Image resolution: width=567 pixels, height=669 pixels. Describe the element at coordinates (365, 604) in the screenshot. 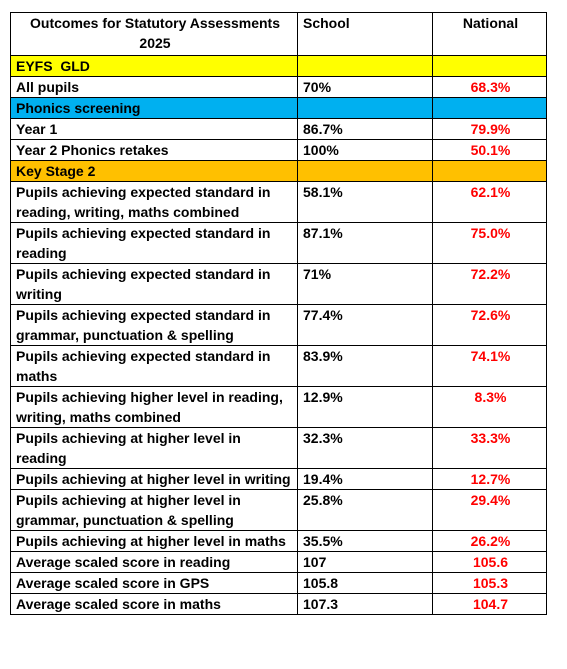

I see `school-value: 107.3` at that location.